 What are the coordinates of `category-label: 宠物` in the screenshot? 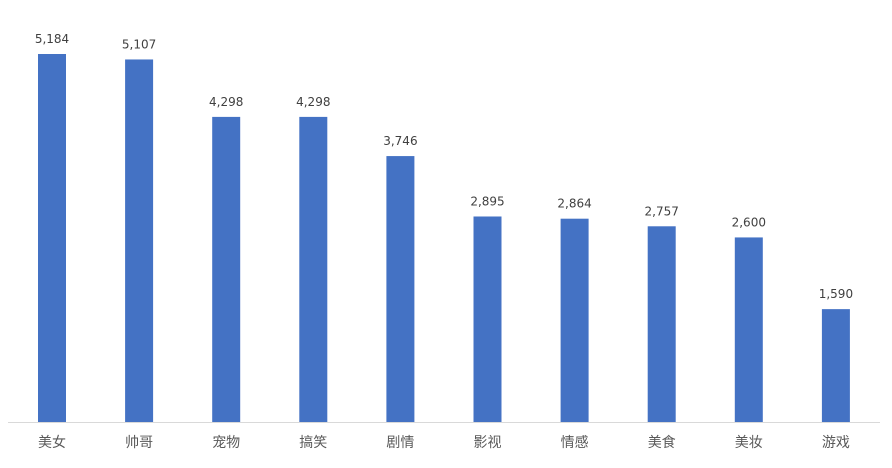 It's located at (226, 443).